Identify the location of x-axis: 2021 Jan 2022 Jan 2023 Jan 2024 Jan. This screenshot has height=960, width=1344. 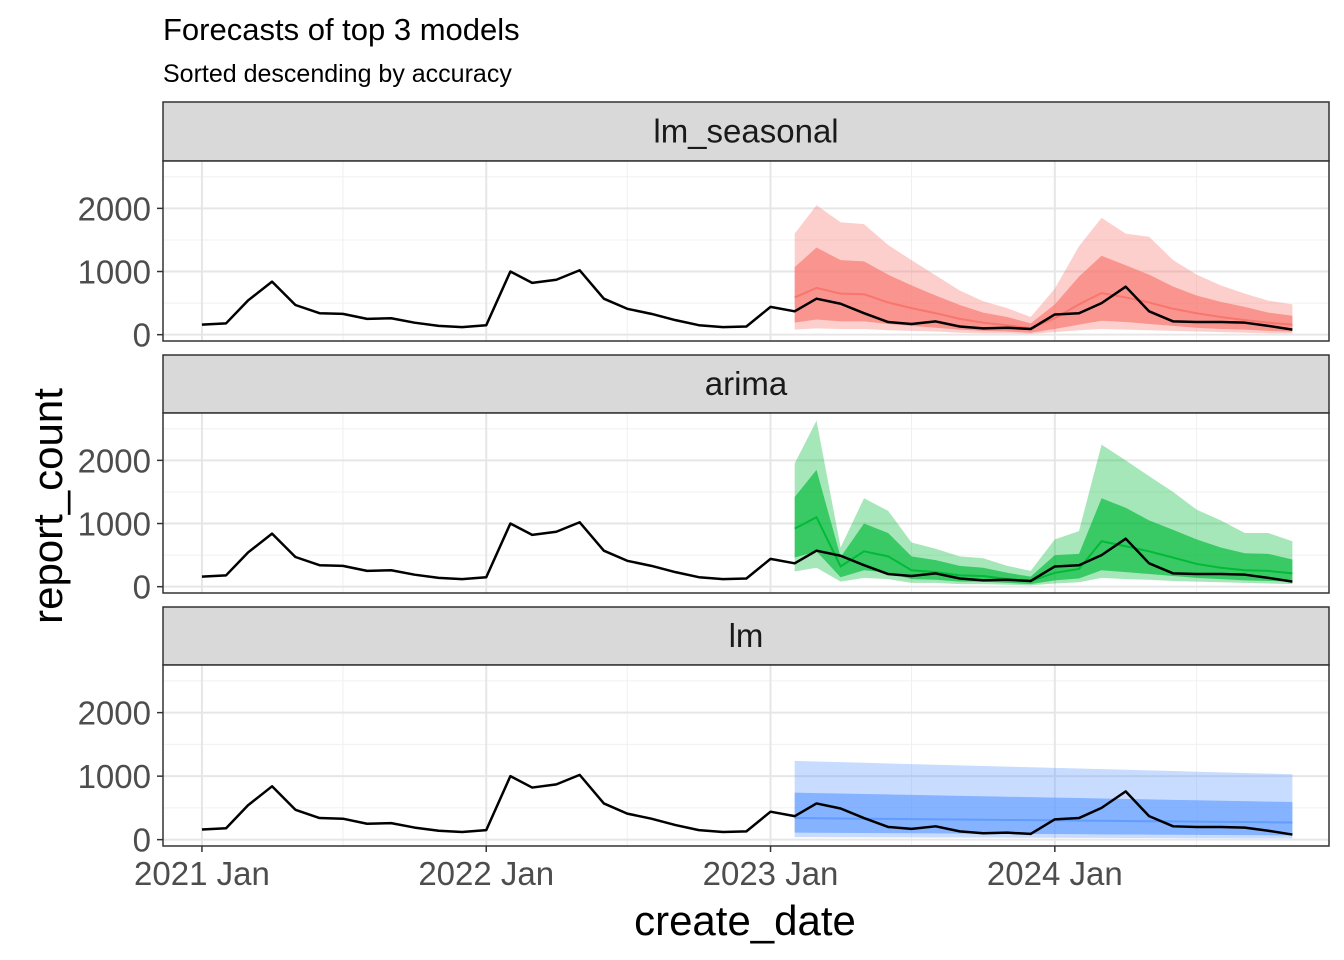
(628, 869).